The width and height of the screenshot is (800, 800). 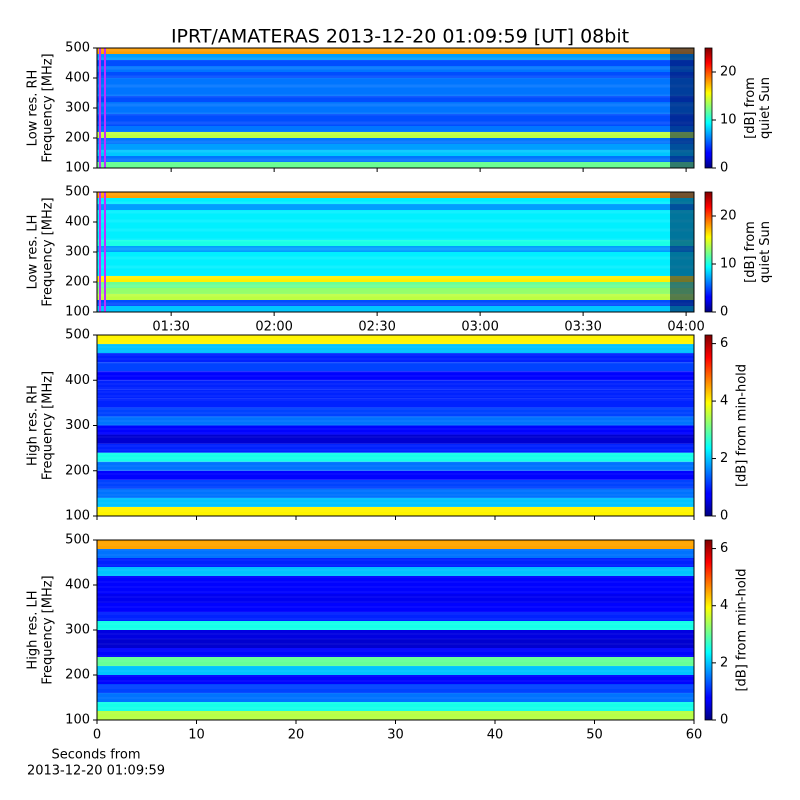 What do you see at coordinates (582, 327) in the screenshot?
I see `x-tick-label: 03:30` at bounding box center [582, 327].